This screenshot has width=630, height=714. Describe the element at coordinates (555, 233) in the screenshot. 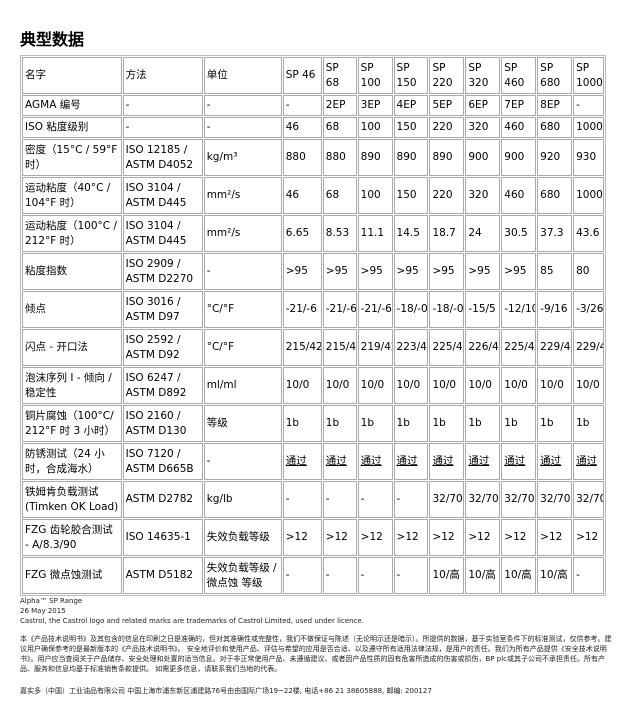

I see `value-cell: 37.3` at that location.